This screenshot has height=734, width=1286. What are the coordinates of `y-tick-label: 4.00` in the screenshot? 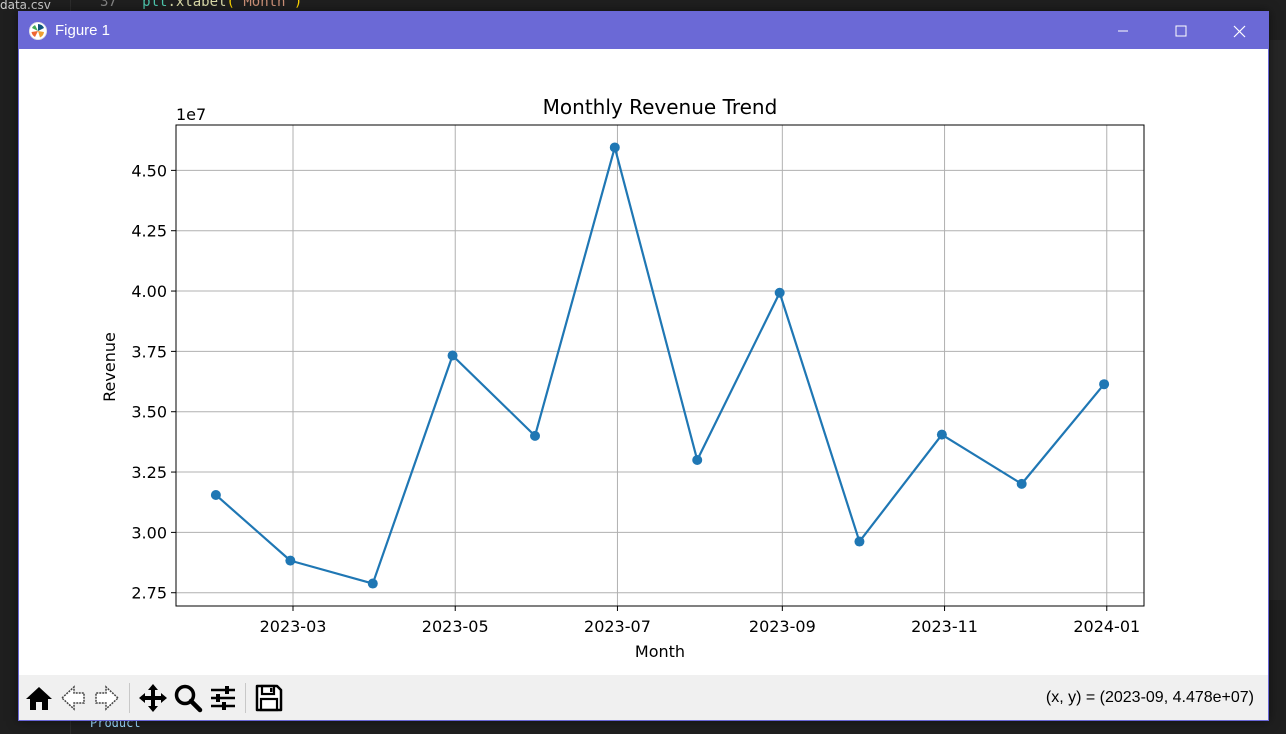 It's located at (149, 291).